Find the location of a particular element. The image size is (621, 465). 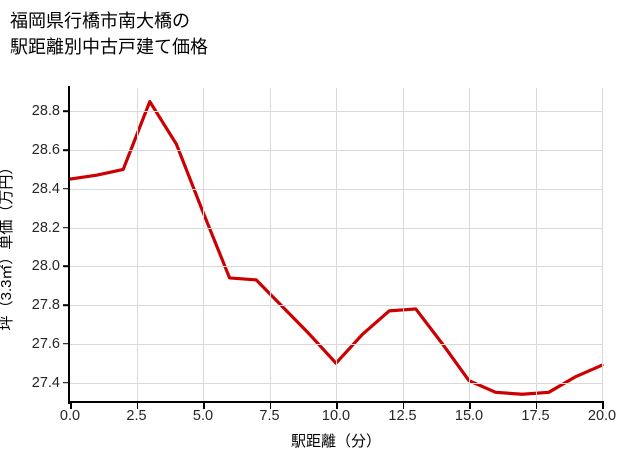

chart-title: 福岡県行橋市南大橋の 駅距離別中古戸建て価格 is located at coordinates (109, 34).